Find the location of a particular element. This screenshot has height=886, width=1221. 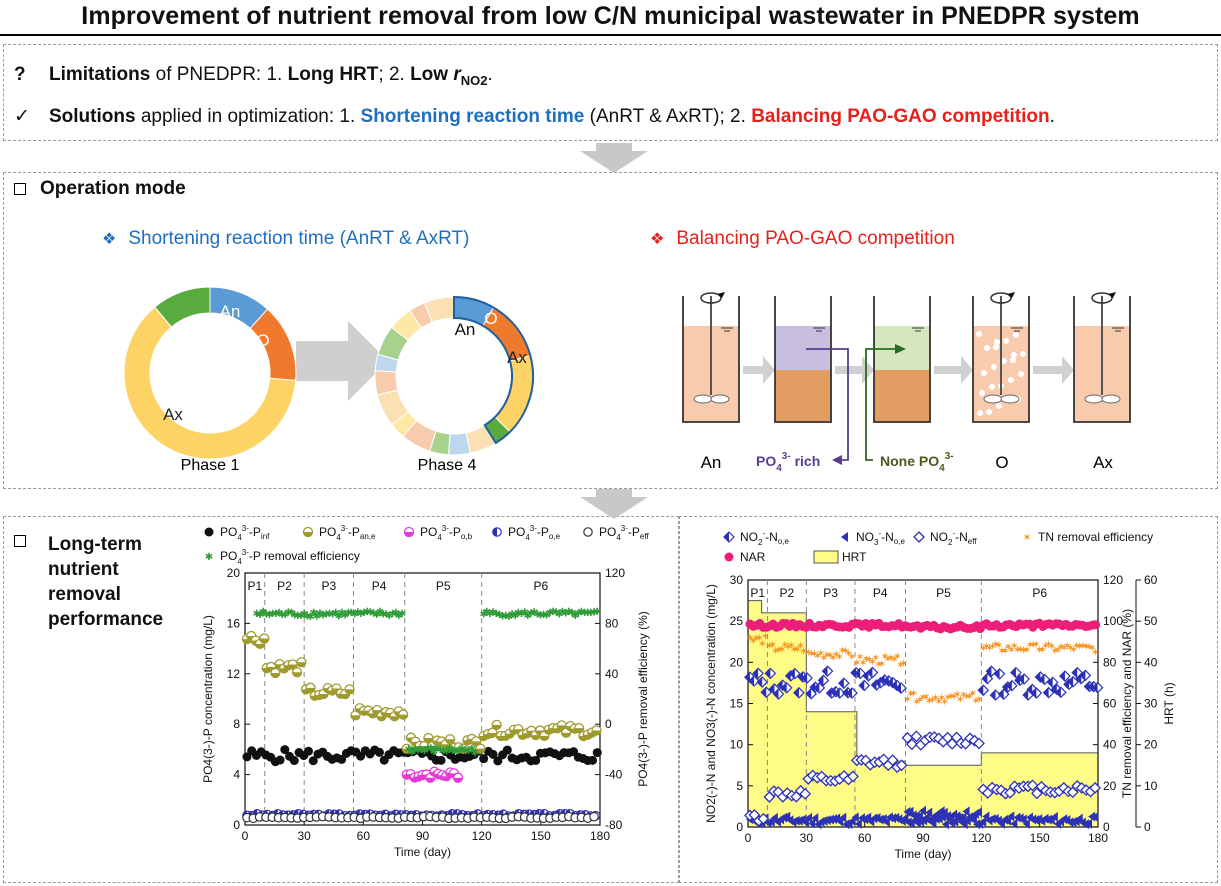

x-tick-label: 0 is located at coordinates (245, 836).